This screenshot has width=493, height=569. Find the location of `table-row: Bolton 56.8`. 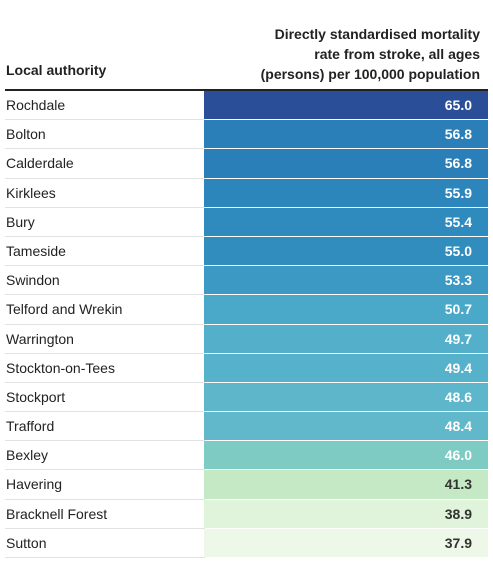

table-row: Bolton 56.8 is located at coordinates (246, 135).